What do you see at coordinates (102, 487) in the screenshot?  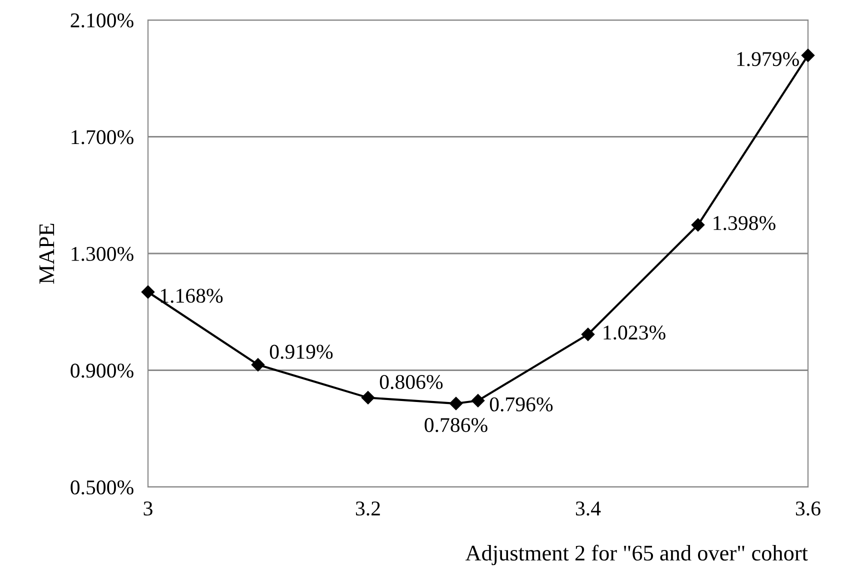 I see `y-tick-label: 0.500%` at bounding box center [102, 487].